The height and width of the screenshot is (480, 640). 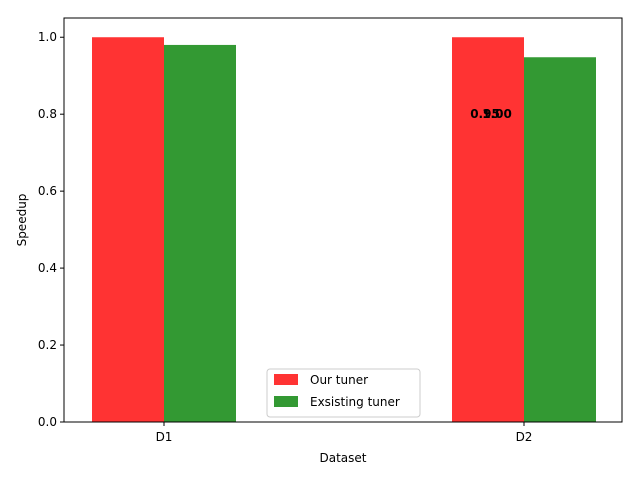 What do you see at coordinates (355, 402) in the screenshot?
I see `legend-label-existing-tuner: Exsisting tuner` at bounding box center [355, 402].